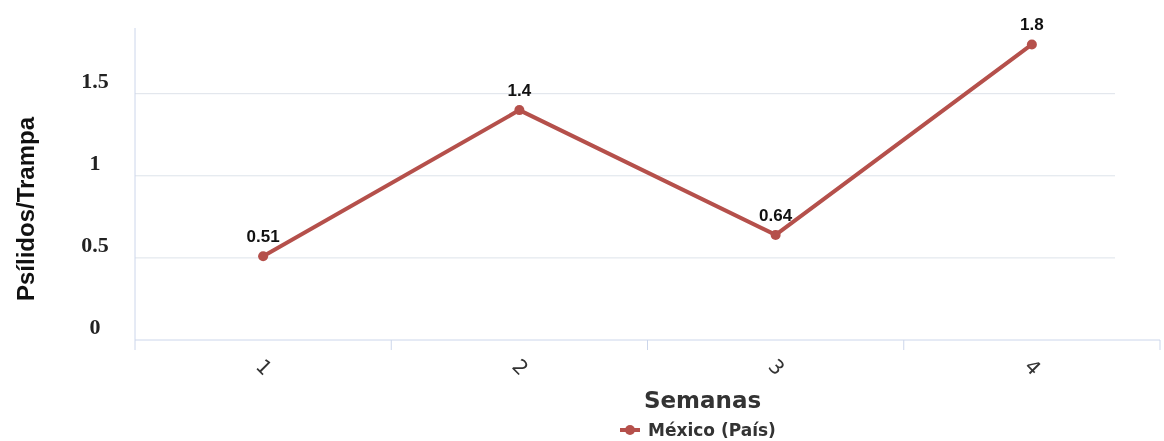  What do you see at coordinates (776, 215) in the screenshot?
I see `data-label: 0.64` at bounding box center [776, 215].